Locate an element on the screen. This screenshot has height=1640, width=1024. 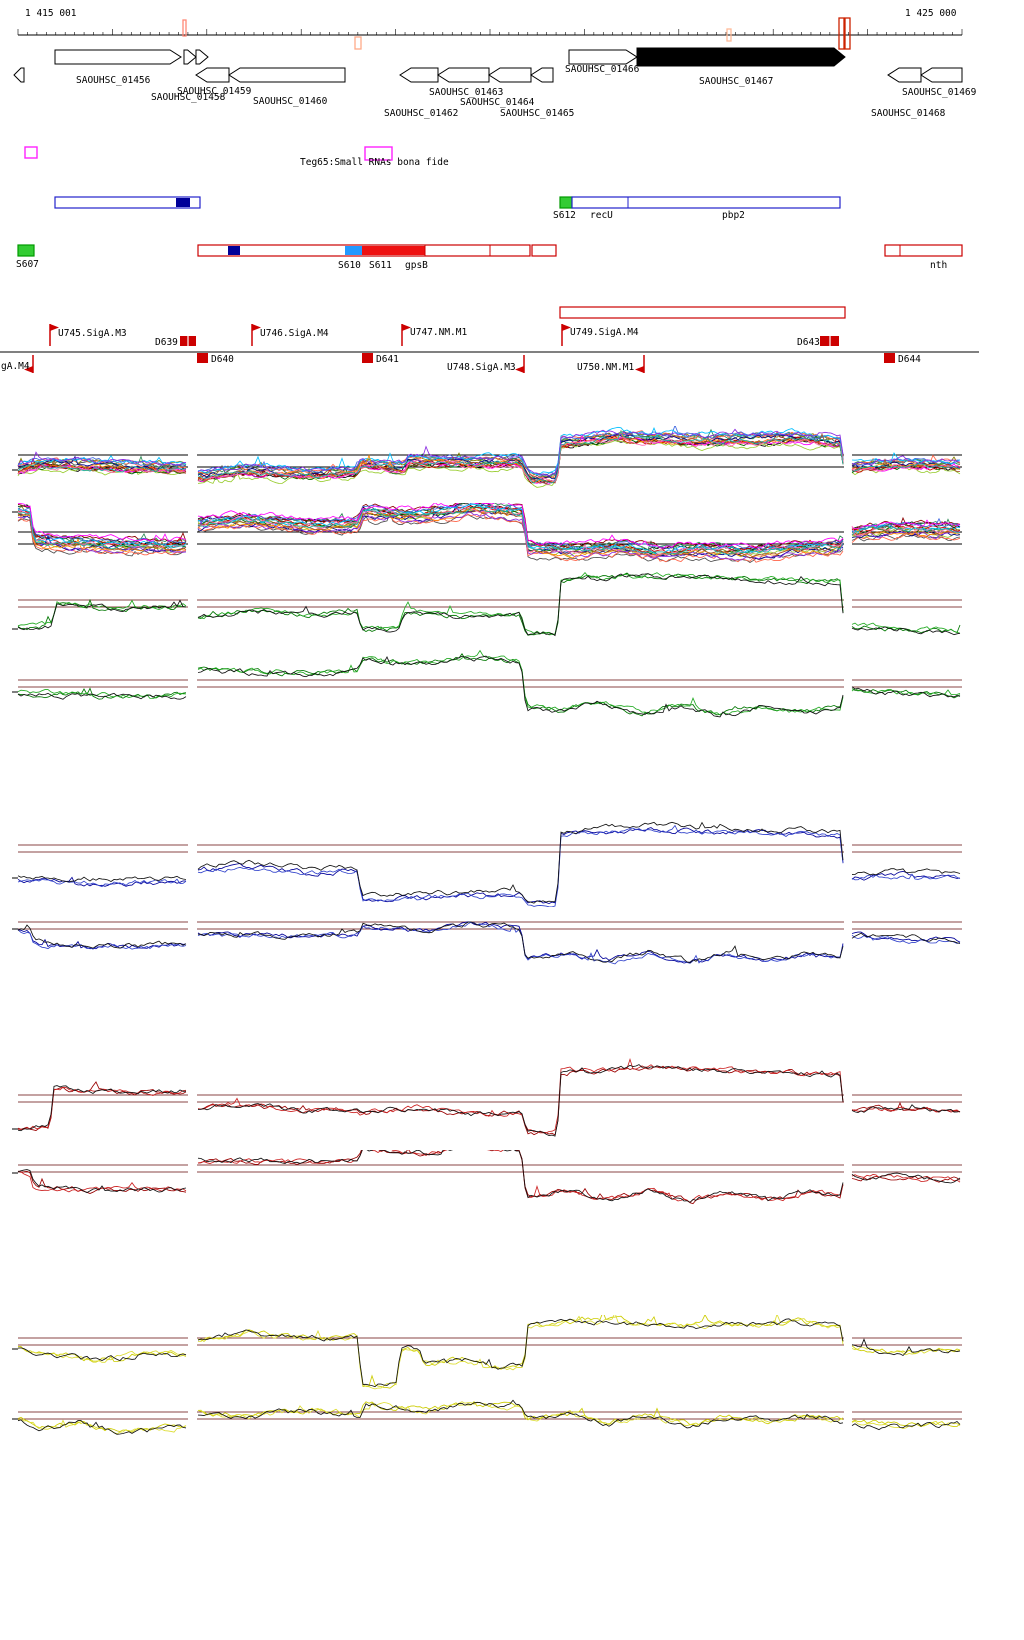
terminator-label: D639 is located at coordinates (166, 342).